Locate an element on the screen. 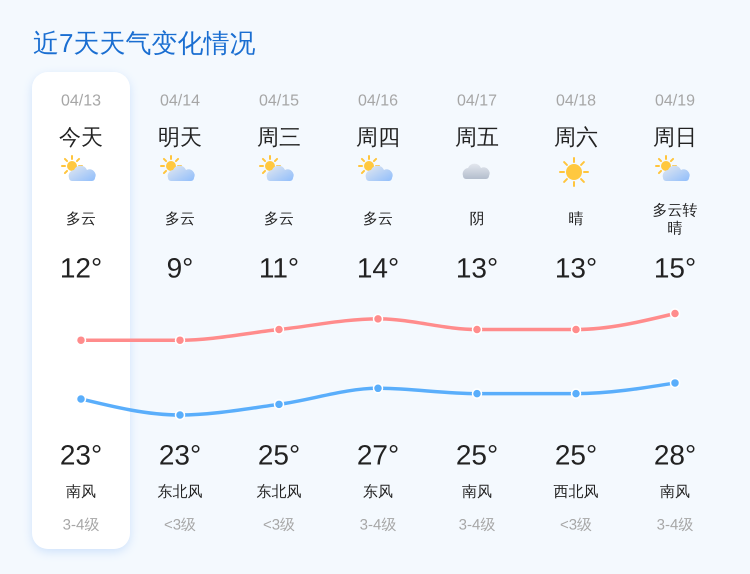  chart-title: 近7天天气变化情况 is located at coordinates (144, 43).